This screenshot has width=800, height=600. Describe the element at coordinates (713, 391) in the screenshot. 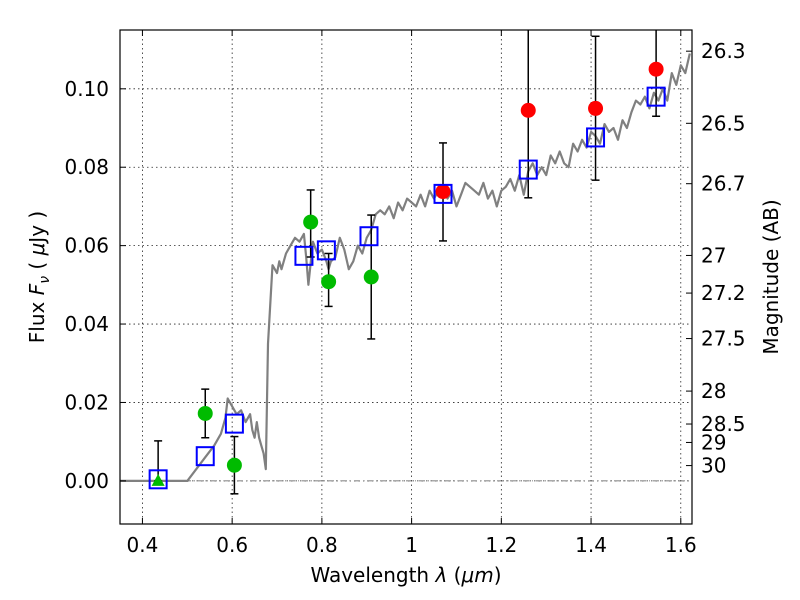

I see `magnitude-tick-label: 28` at that location.